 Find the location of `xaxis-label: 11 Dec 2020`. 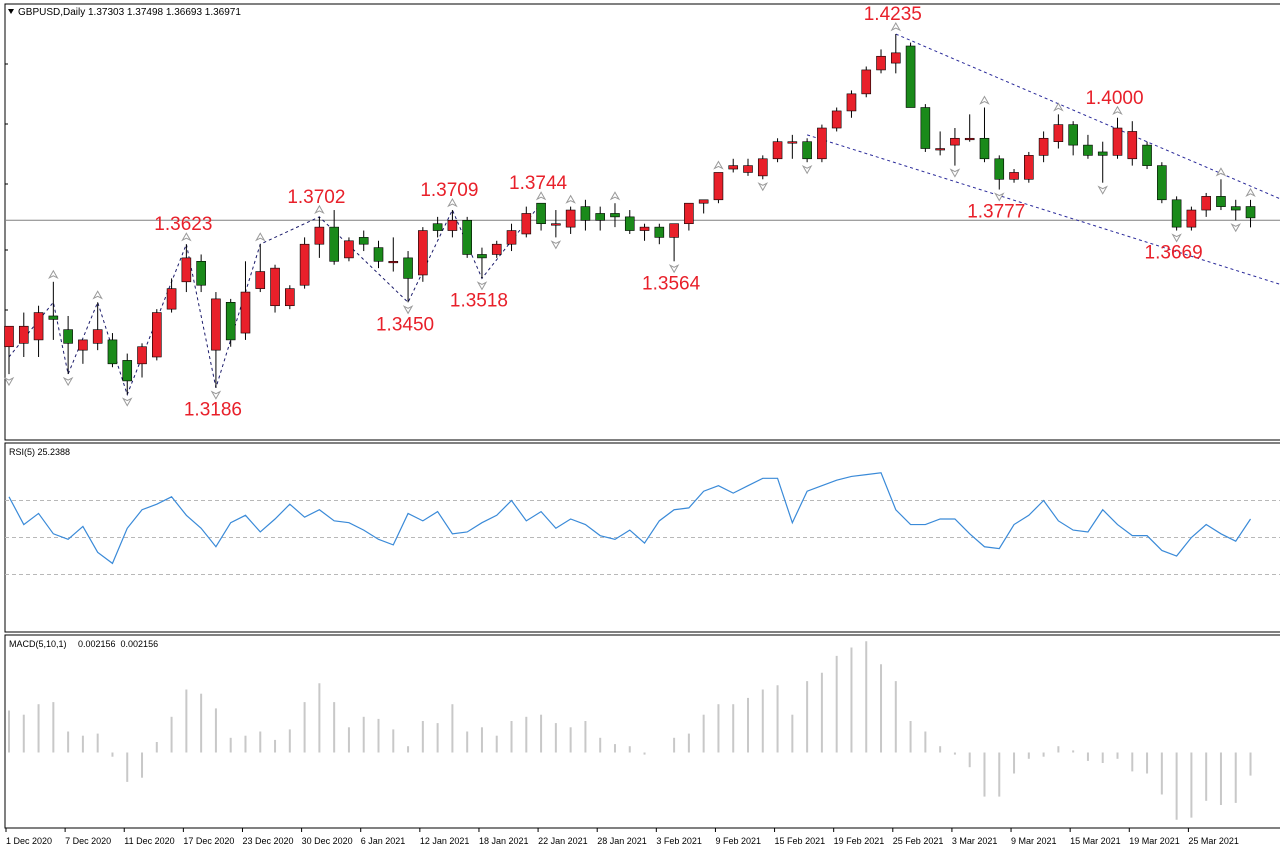

xaxis-label: 11 Dec 2020 is located at coordinates (149, 841).